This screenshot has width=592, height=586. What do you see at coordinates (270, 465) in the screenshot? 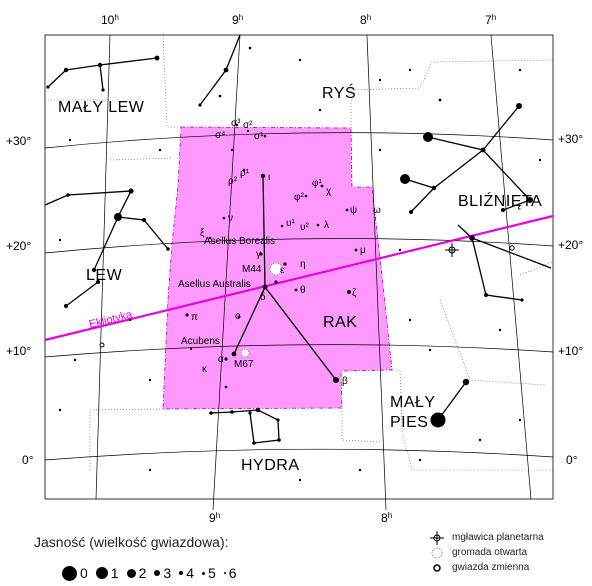
I see `constellation-label-hydra: HYDRA` at bounding box center [270, 465].